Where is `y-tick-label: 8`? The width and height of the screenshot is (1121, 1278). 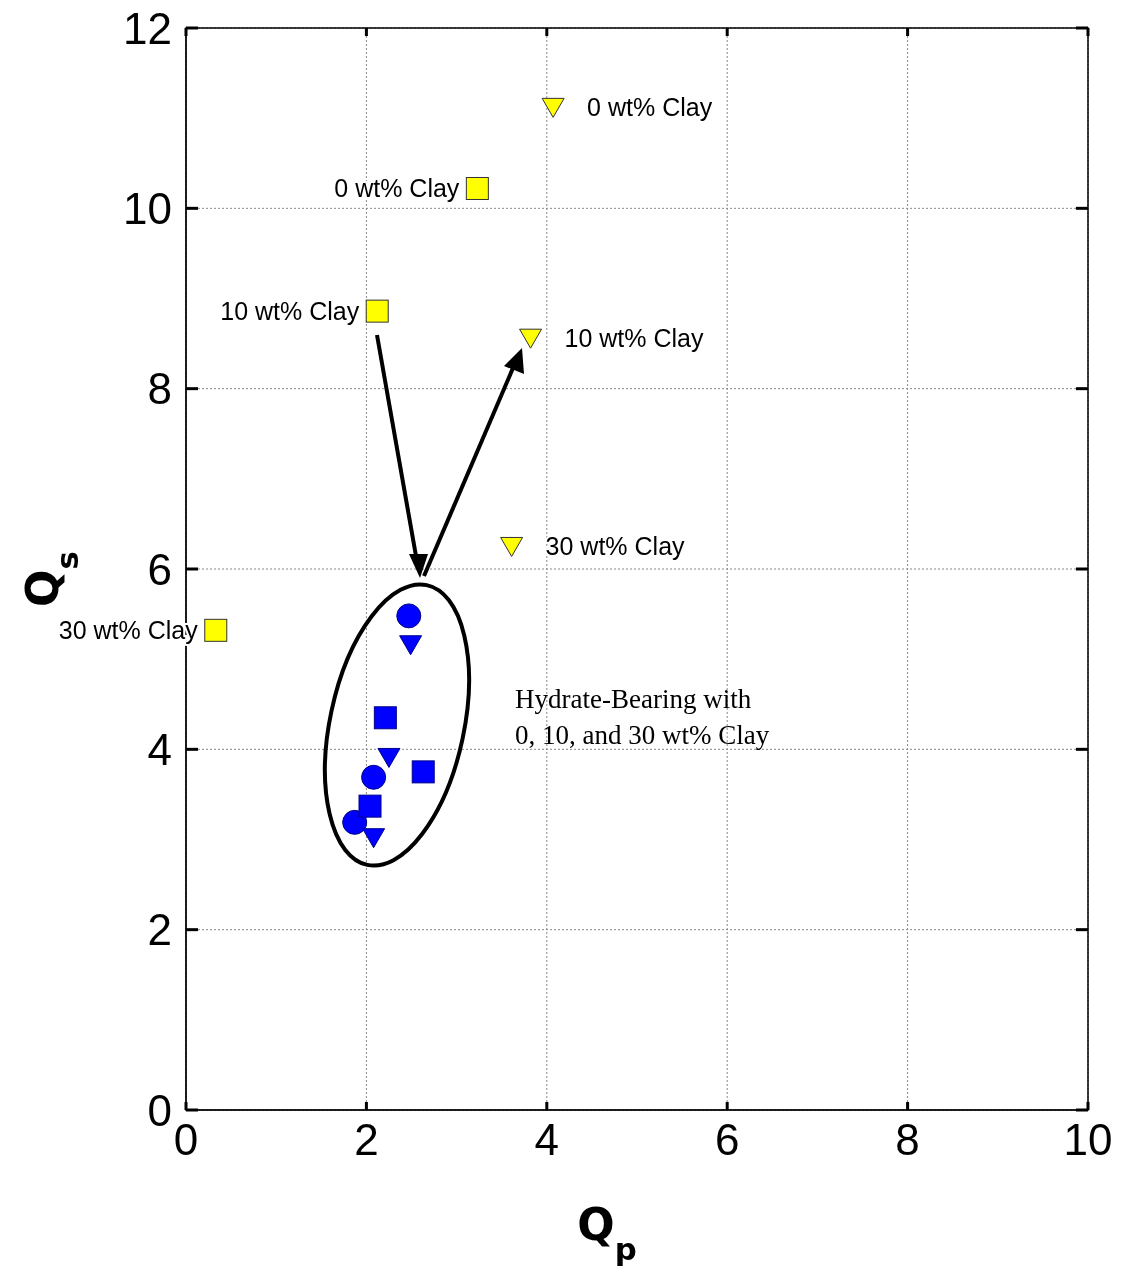 y-tick-label: 8 is located at coordinates (159, 389).